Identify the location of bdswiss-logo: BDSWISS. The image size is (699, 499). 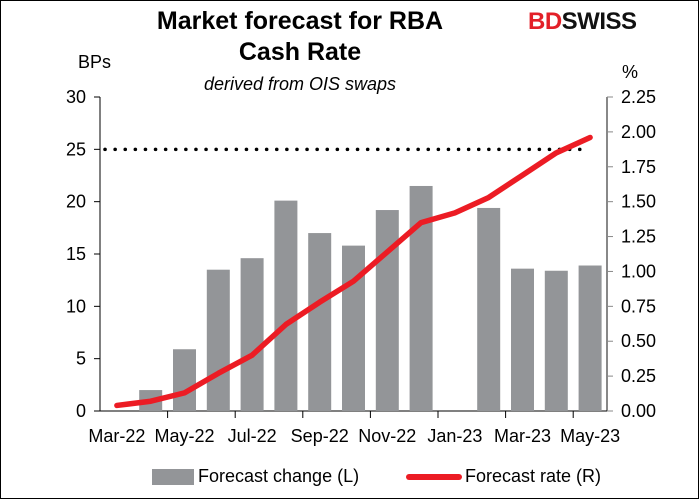
(582, 21).